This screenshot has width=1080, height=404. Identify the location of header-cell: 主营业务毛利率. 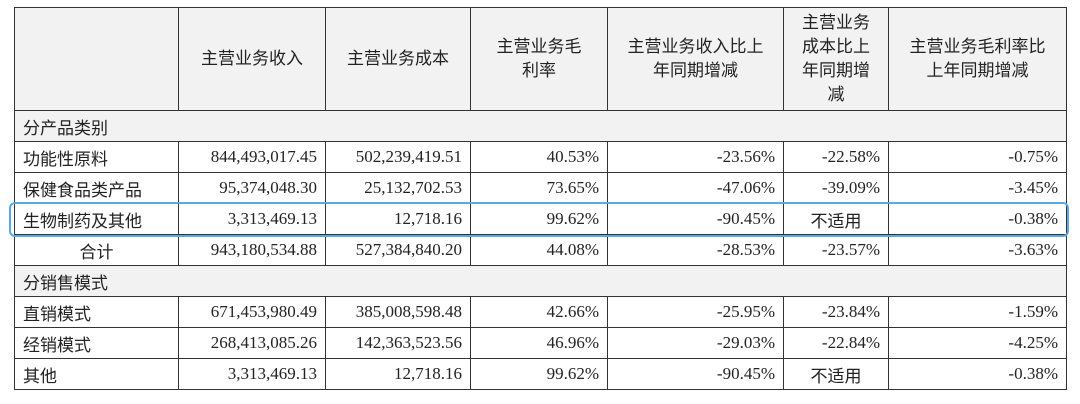
(539, 59).